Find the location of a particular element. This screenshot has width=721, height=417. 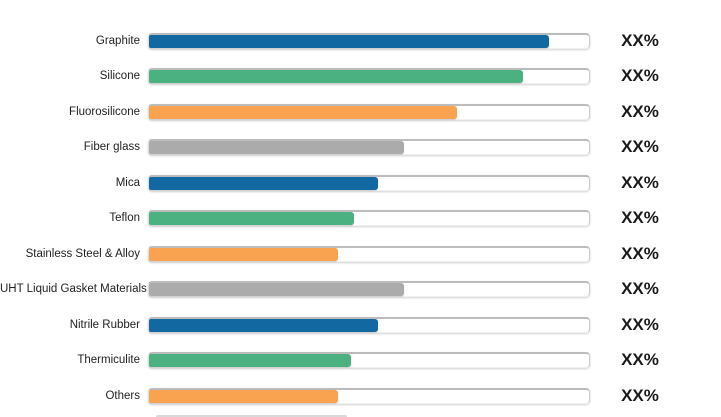

category-label: Stainless Steel & Alloy is located at coordinates (82, 253).